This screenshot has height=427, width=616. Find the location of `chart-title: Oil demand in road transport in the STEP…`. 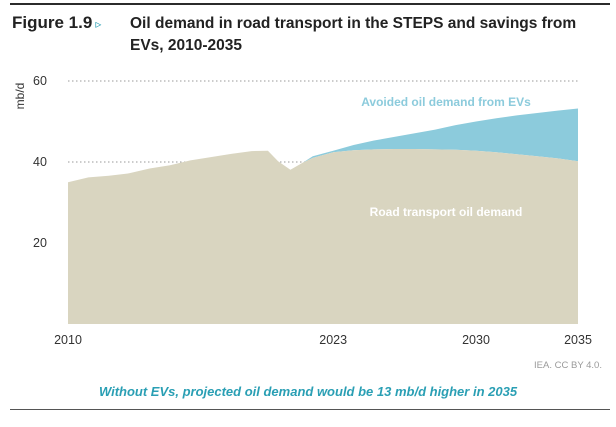

chart-title: Oil demand in road transport in the STEP… is located at coordinates (353, 34).